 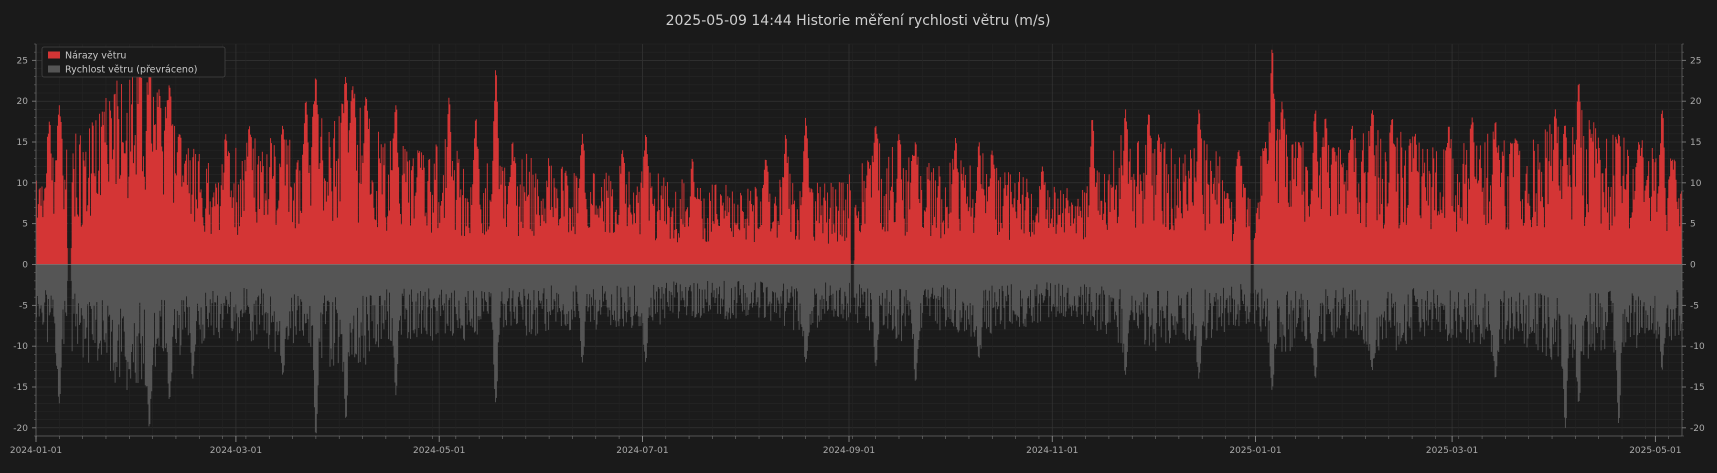 I want to click on y-tick-label: 5, so click(x=25, y=225).